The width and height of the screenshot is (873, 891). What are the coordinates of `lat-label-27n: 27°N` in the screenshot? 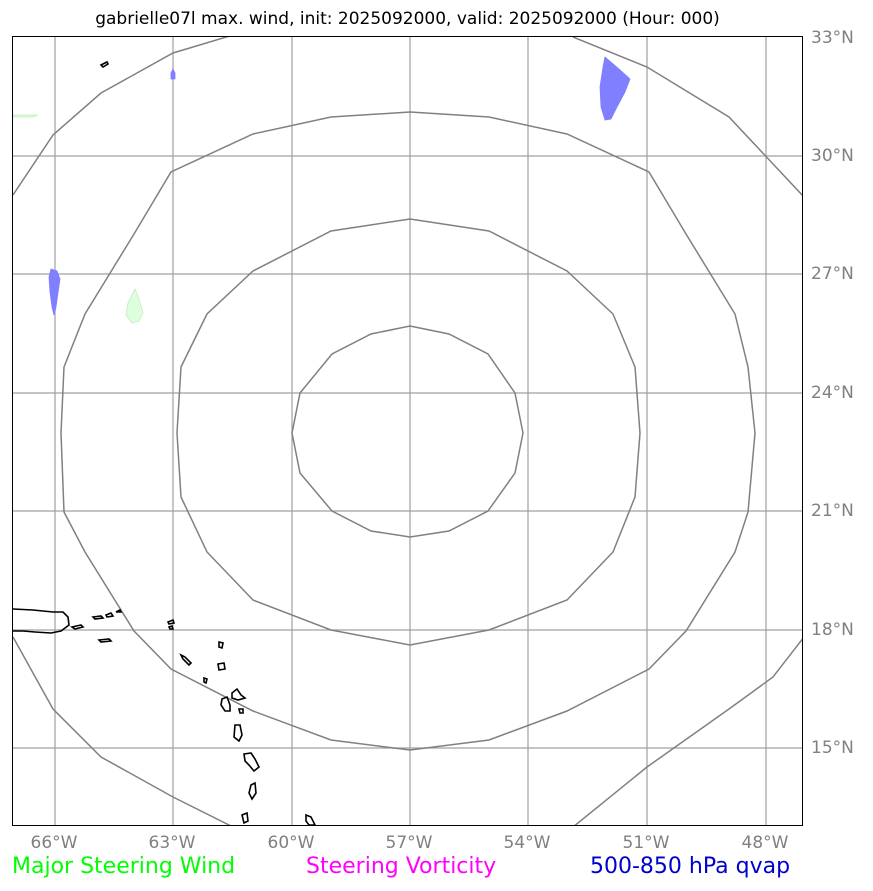 It's located at (832, 274).